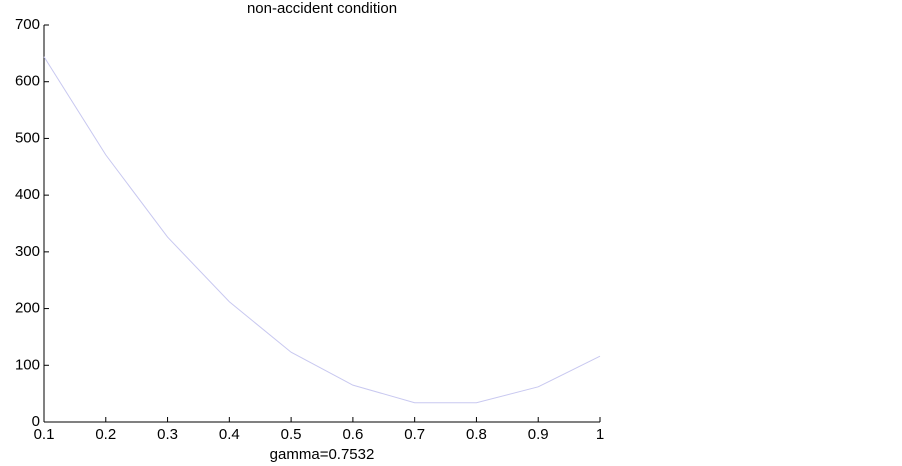  Describe the element at coordinates (476, 434) in the screenshot. I see `x-tick-label: 0.8` at that location.